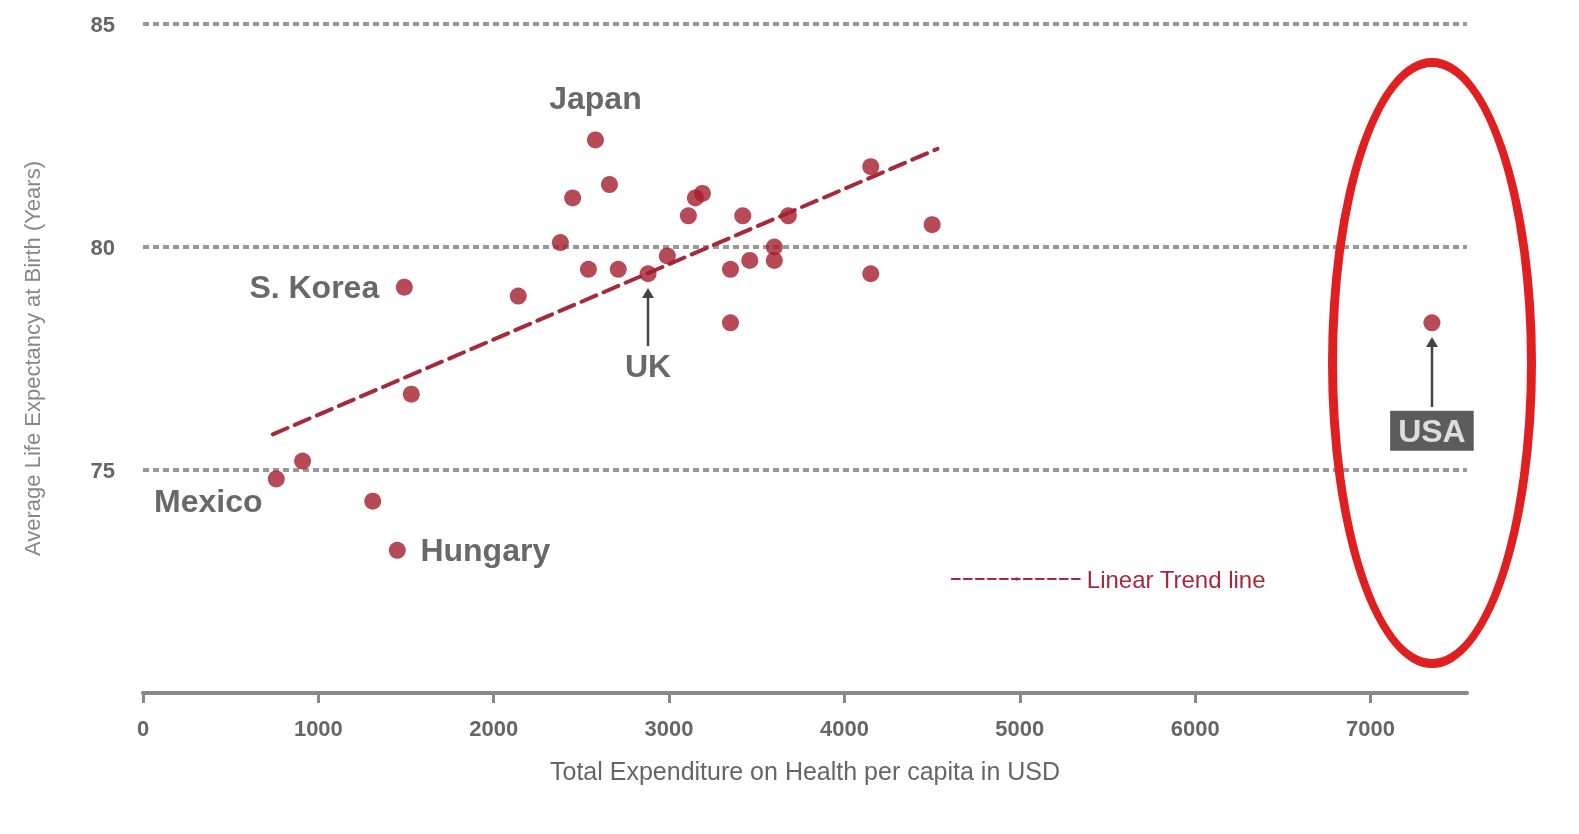  I want to click on annotation: USA, so click(1432, 430).